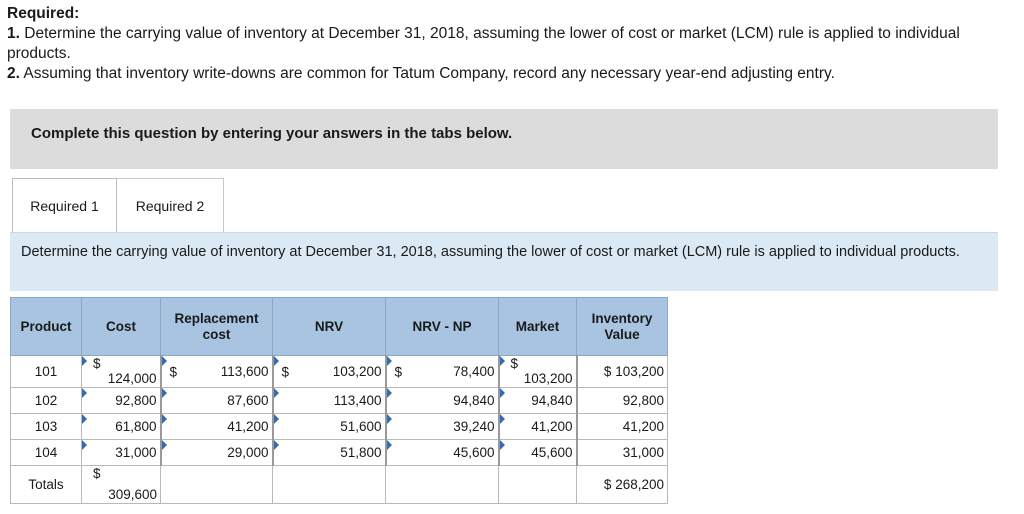 The height and width of the screenshot is (514, 1024). Describe the element at coordinates (552, 452) in the screenshot. I see `market-value: 45,600` at that location.